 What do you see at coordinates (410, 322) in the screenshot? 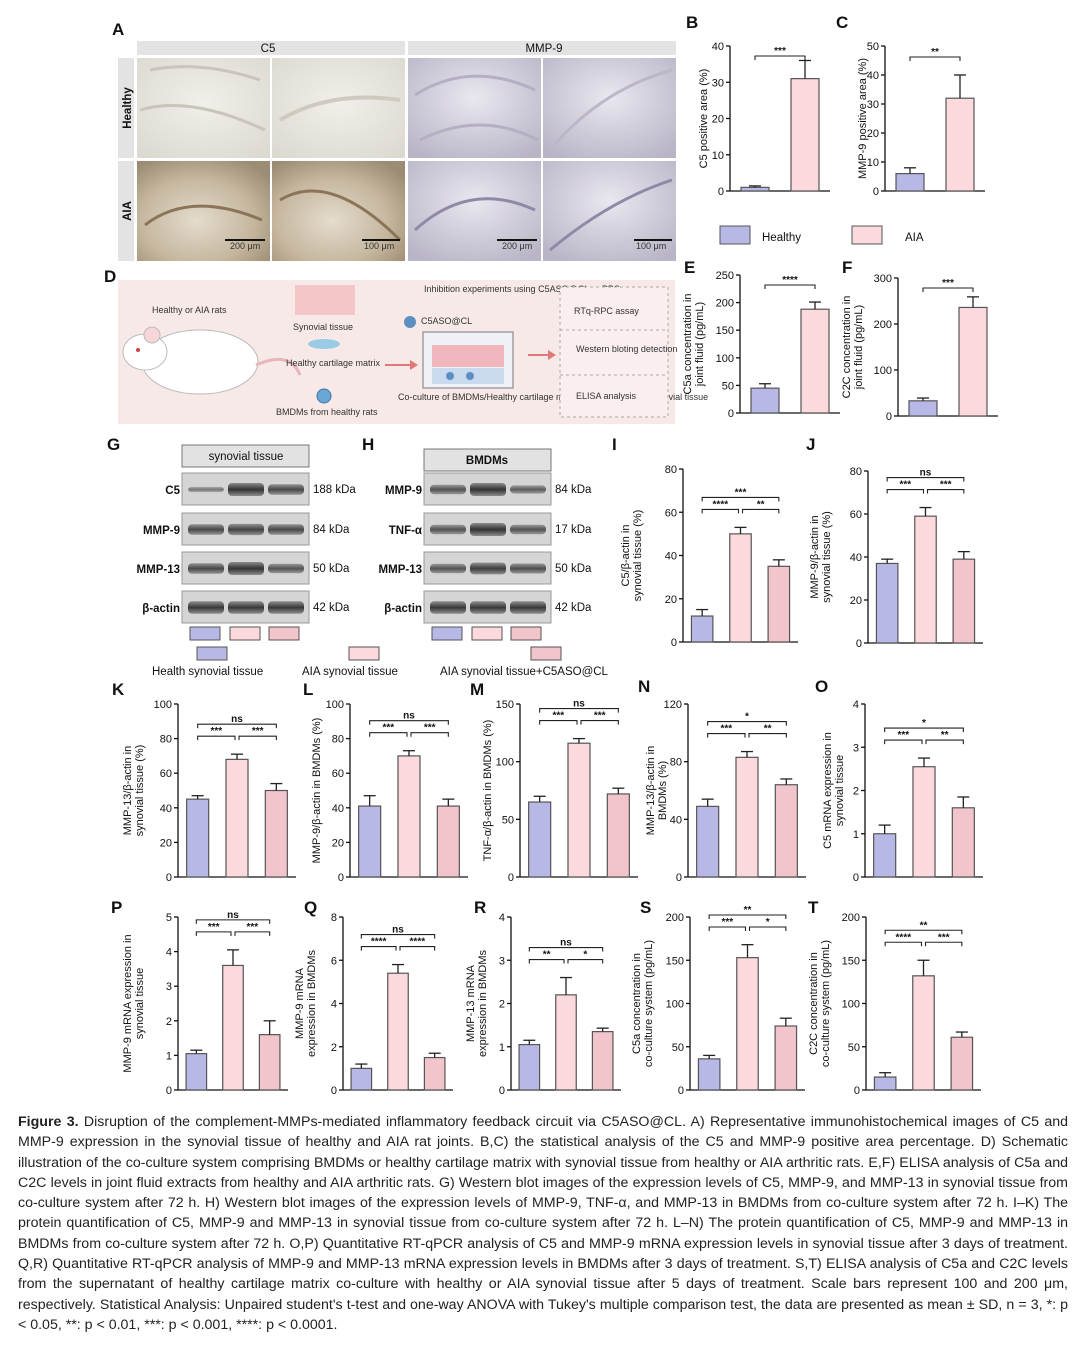
I see `aso-icon` at bounding box center [410, 322].